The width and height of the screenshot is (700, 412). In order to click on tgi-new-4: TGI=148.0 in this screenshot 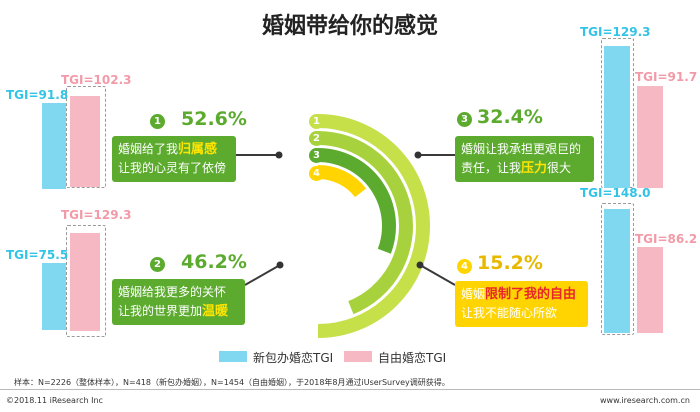, I will do `click(615, 193)`.